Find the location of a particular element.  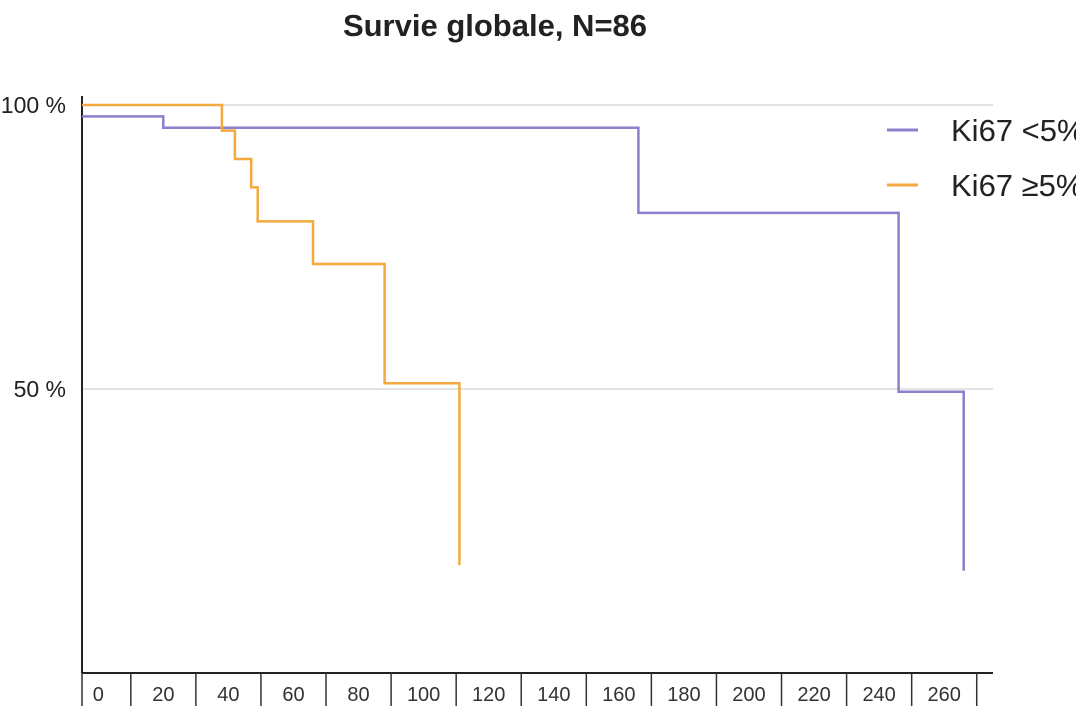

x-tick-label: 60 is located at coordinates (293, 695).